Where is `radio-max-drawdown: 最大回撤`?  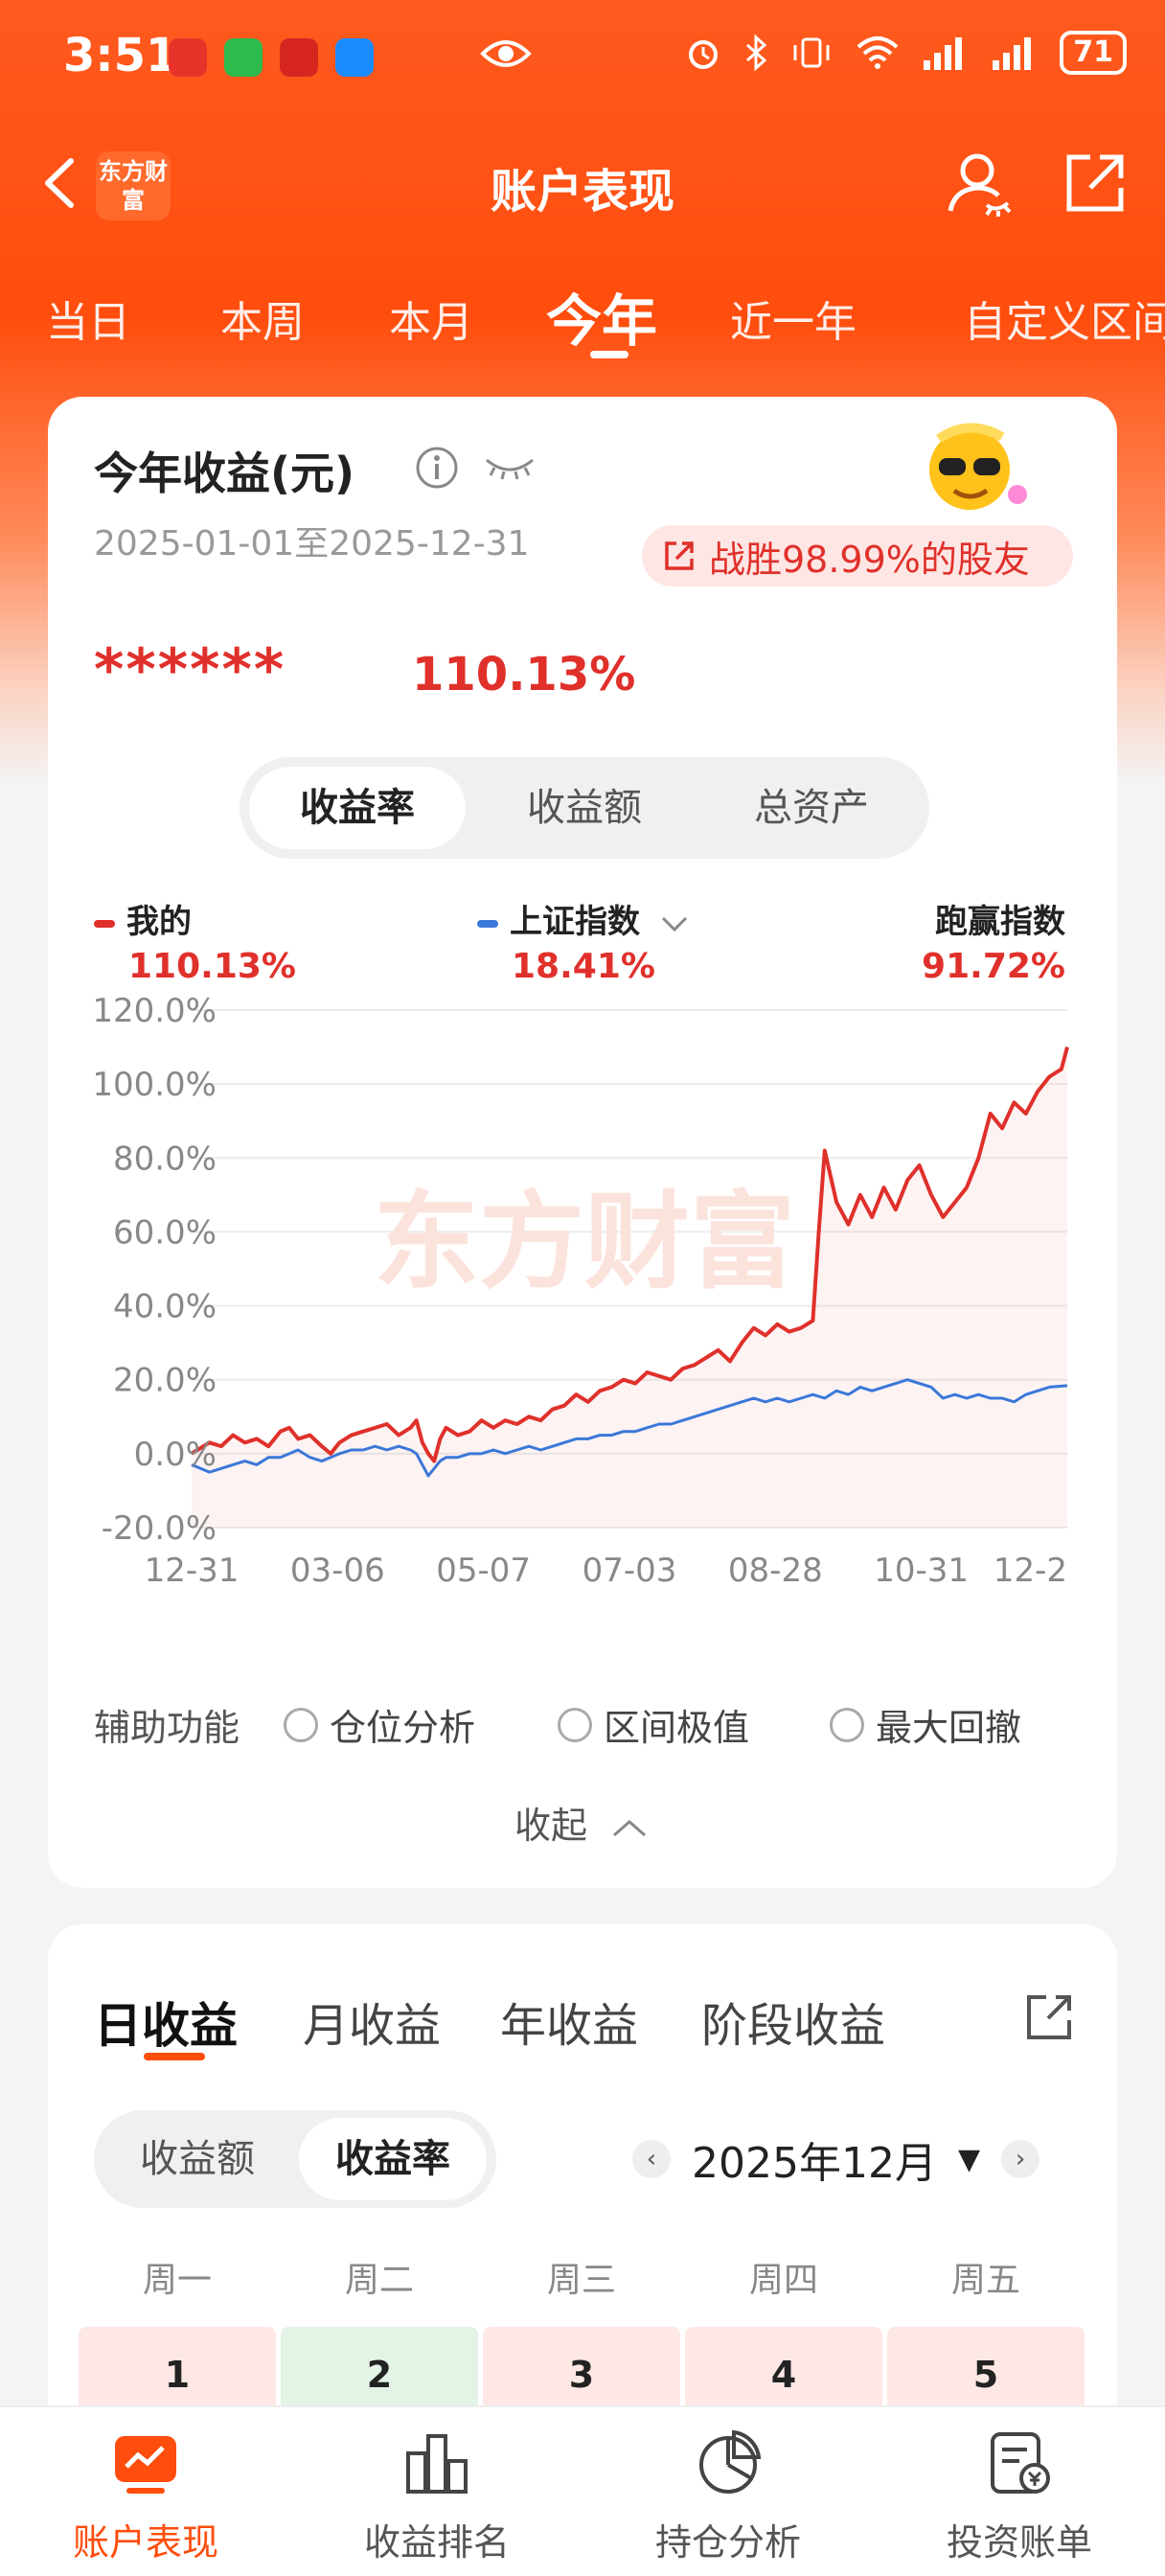
radio-max-drawdown: 最大回撤 is located at coordinates (925, 1724).